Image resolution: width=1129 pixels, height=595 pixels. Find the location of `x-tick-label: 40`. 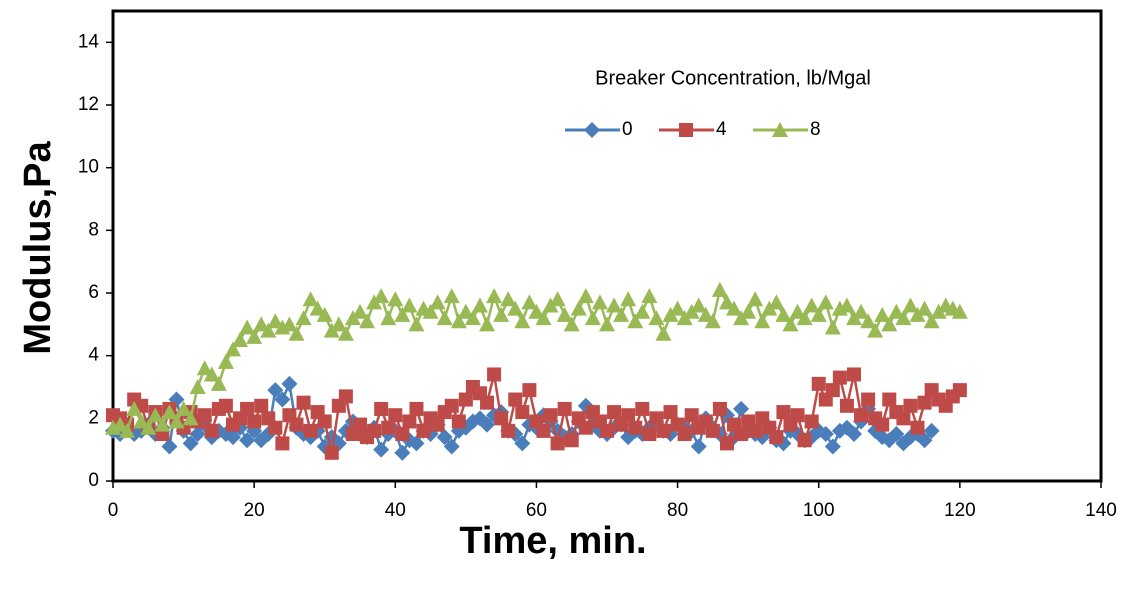

x-tick-label: 40 is located at coordinates (395, 510).